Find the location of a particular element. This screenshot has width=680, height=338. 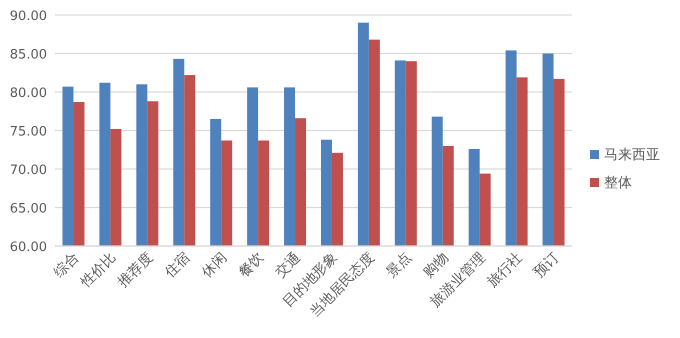

legend-label: 马来西亚 is located at coordinates (632, 155).